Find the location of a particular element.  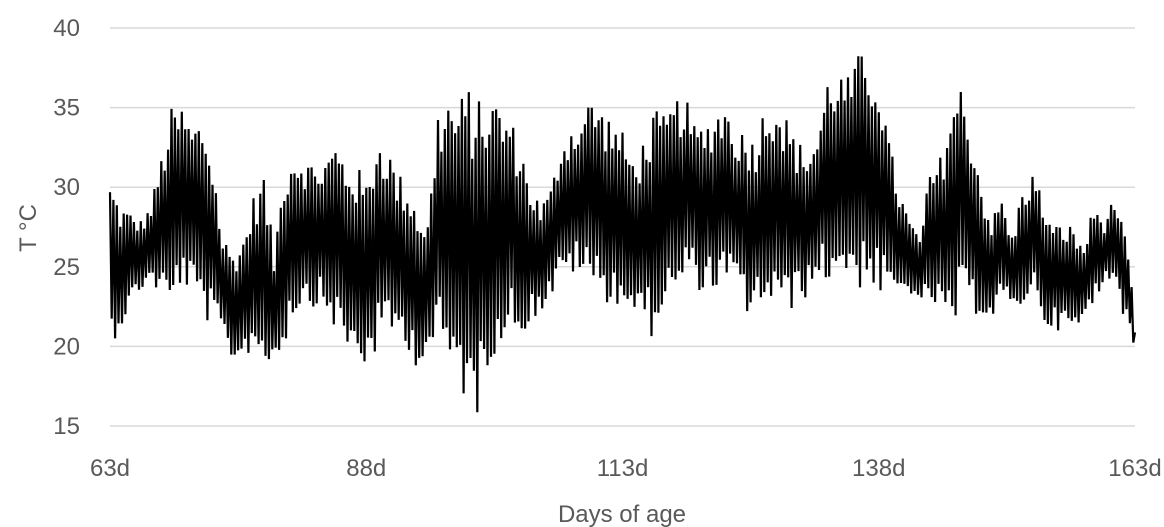

y-axis-title: T °C is located at coordinates (28, 228).